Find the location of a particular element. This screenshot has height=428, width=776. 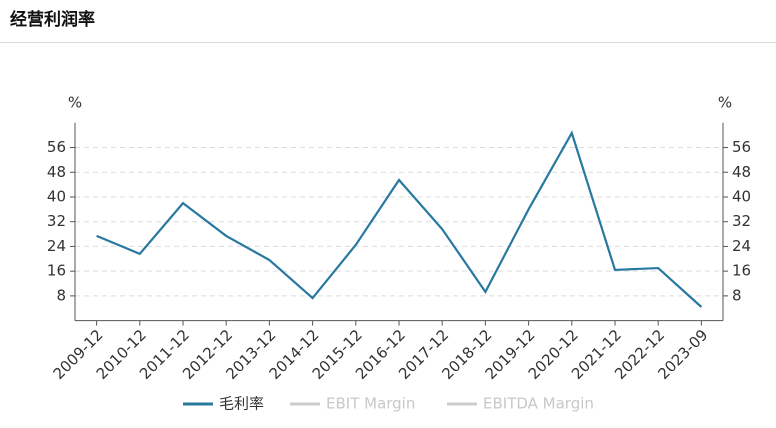

y-tick-label: 24 is located at coordinates (56, 246).